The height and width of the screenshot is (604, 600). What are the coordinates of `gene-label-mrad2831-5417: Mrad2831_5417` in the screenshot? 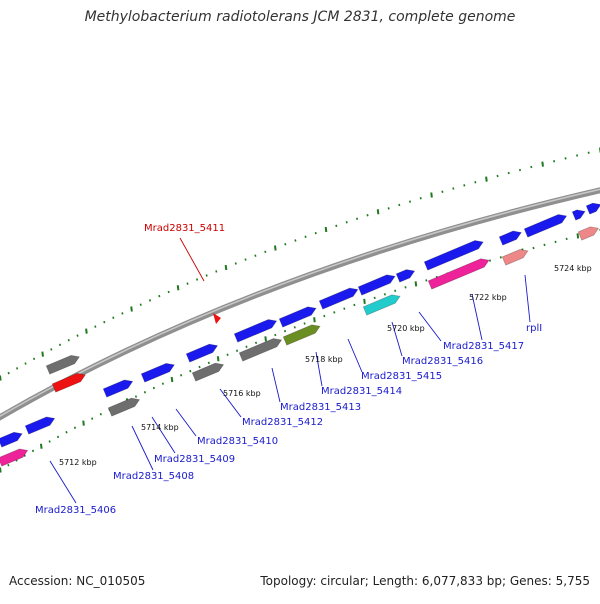 It's located at (483, 346).